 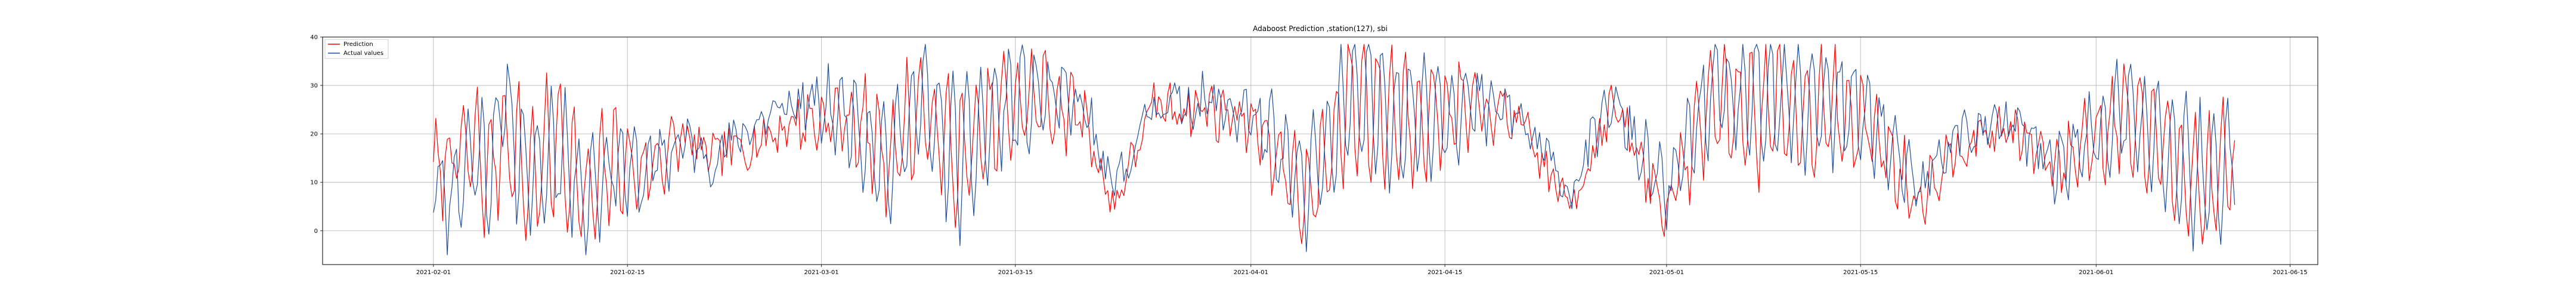 What do you see at coordinates (2096, 272) in the screenshot?
I see `x-tick-label: 2021-06-01` at bounding box center [2096, 272].